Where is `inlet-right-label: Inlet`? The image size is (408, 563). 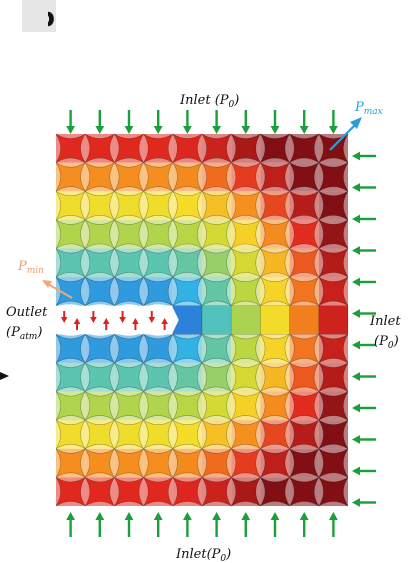
inlet-right-label: Inlet is located at coordinates (385, 321).